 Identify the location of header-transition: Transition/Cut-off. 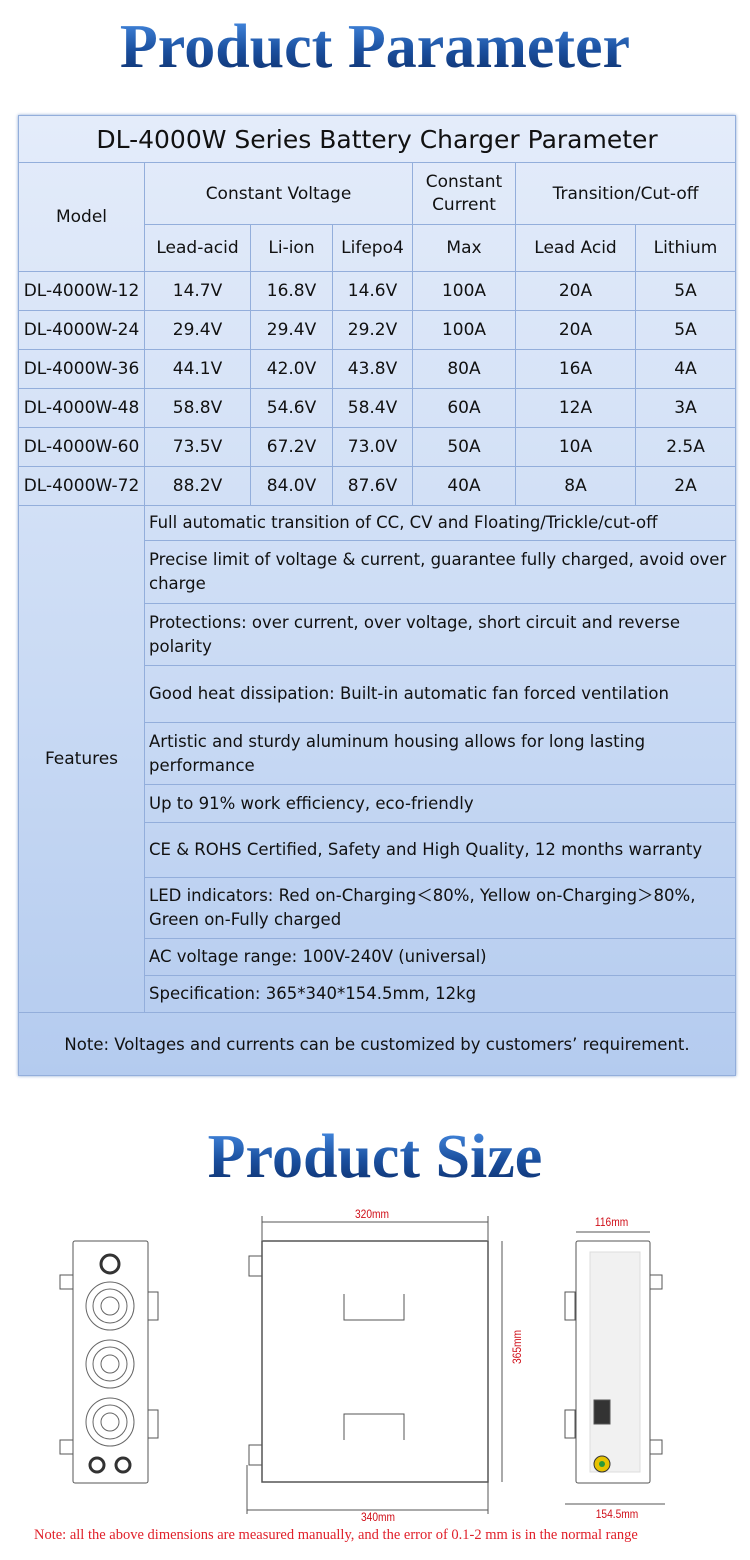
(625, 193).